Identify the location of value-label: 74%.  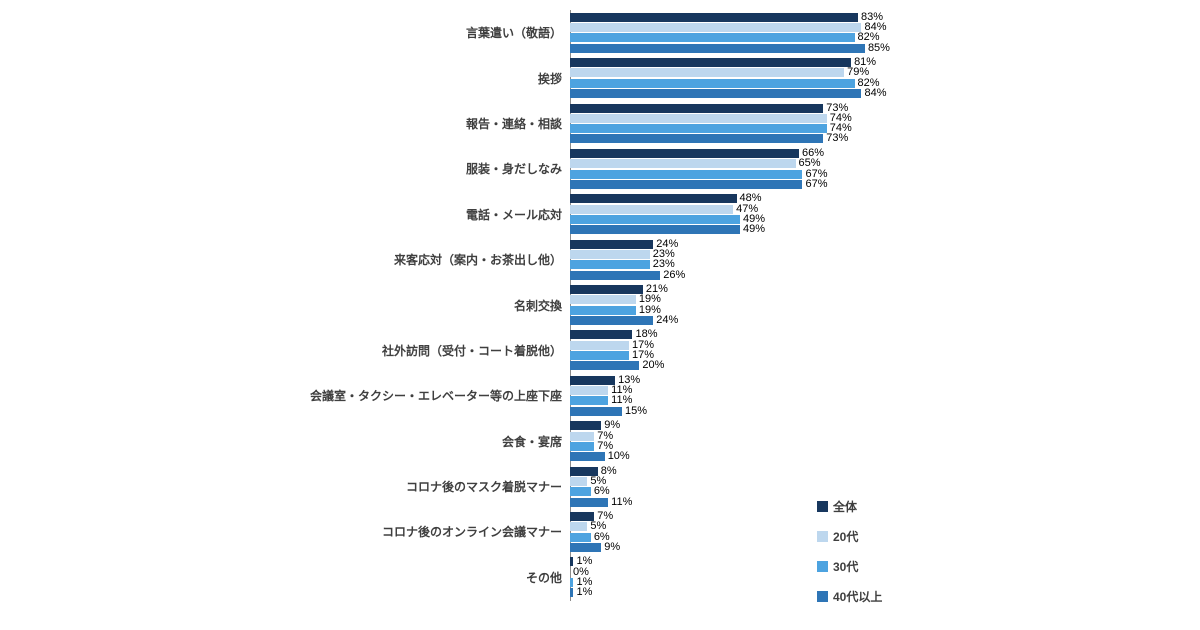
(840, 128).